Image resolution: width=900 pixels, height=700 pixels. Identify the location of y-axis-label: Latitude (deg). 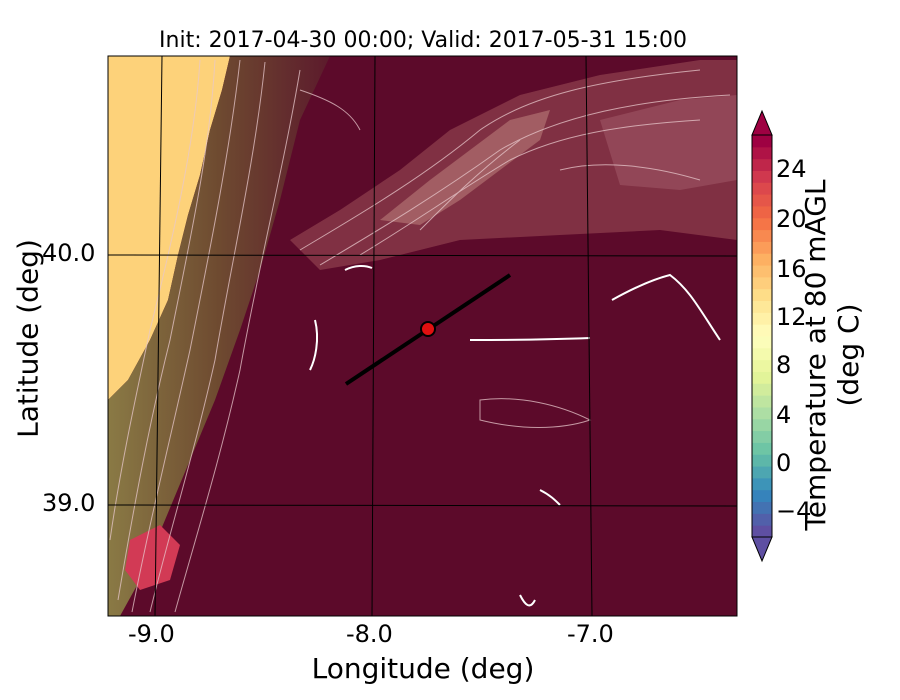
(28, 338).